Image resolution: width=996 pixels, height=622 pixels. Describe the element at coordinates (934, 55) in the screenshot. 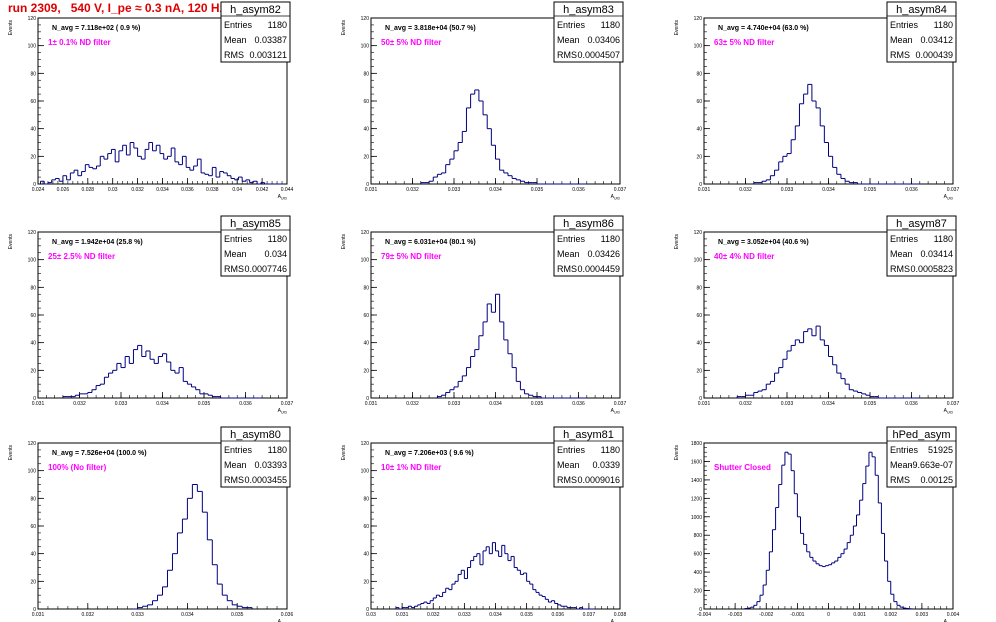

I see `stat-value-rms: 0.000439` at that location.